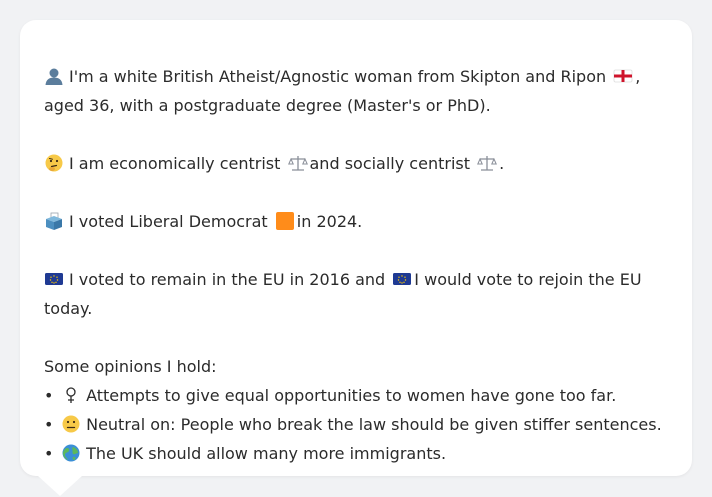 The height and width of the screenshot is (497, 712). What do you see at coordinates (68, 308) in the screenshot?
I see `eu-vote-line-2: today.` at bounding box center [68, 308].